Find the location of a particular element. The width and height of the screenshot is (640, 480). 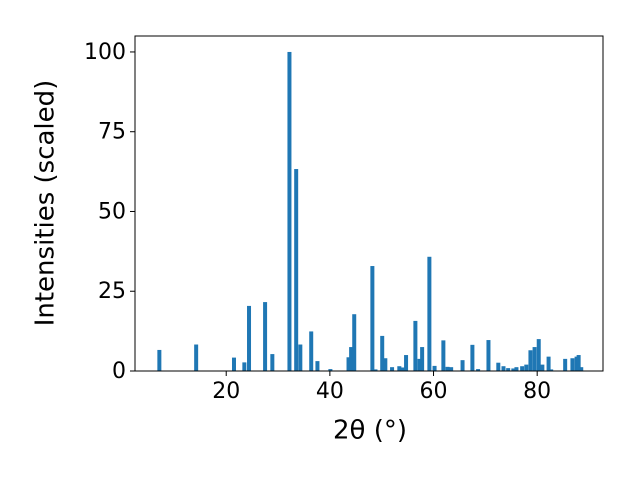

y-axis-label: Intensities (scaled) is located at coordinates (46, 203).